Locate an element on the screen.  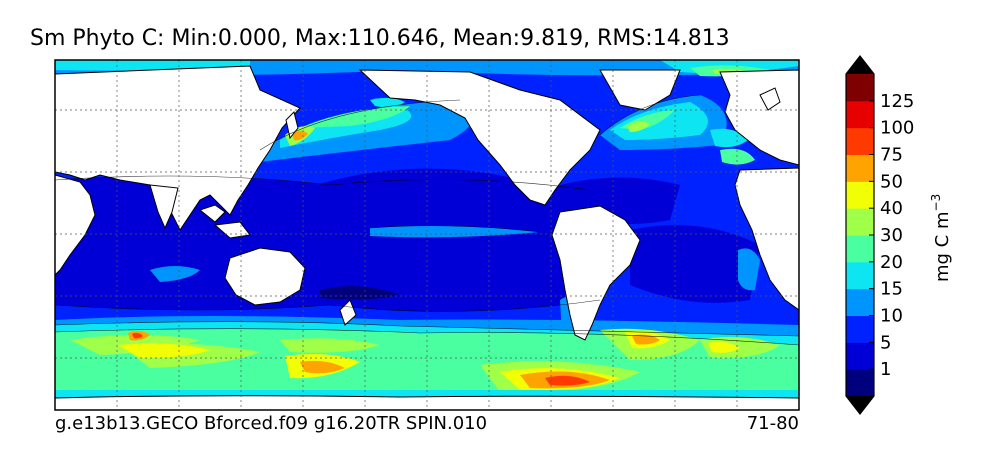
colorbar-tick-label: 10 is located at coordinates (891, 316).